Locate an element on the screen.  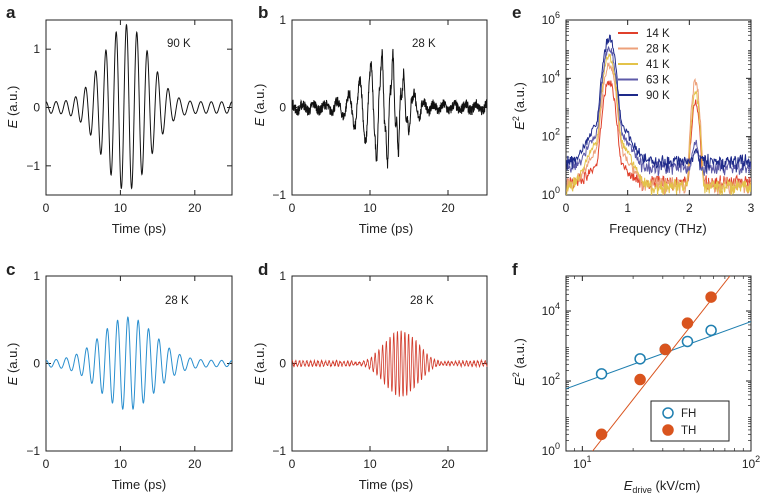
legend-label: 41 K is located at coordinates (658, 65).